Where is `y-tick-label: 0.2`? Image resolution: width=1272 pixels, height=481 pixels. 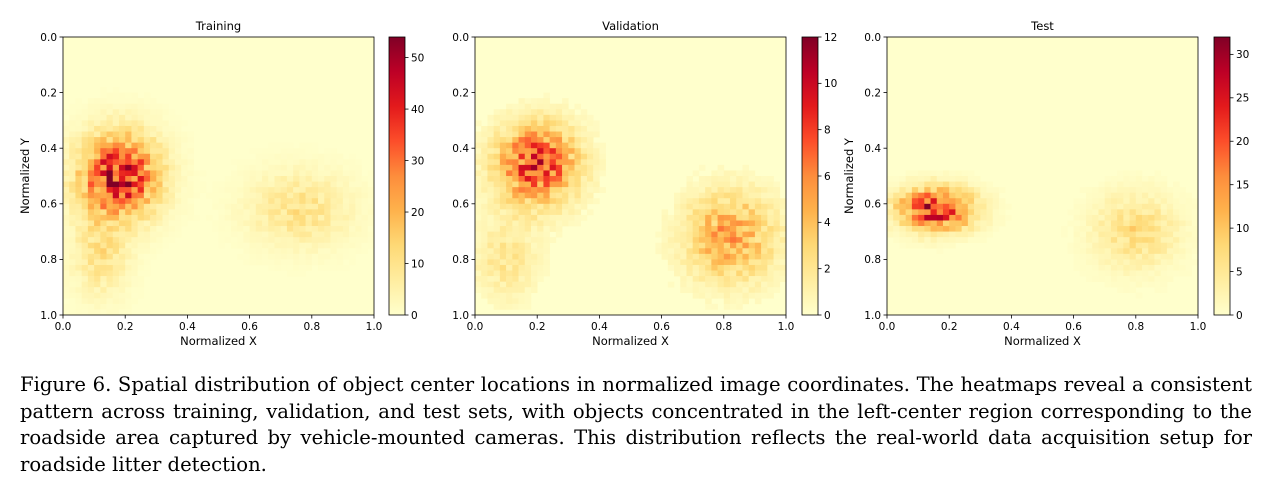
y-tick-label: 0.2 is located at coordinates (460, 93).